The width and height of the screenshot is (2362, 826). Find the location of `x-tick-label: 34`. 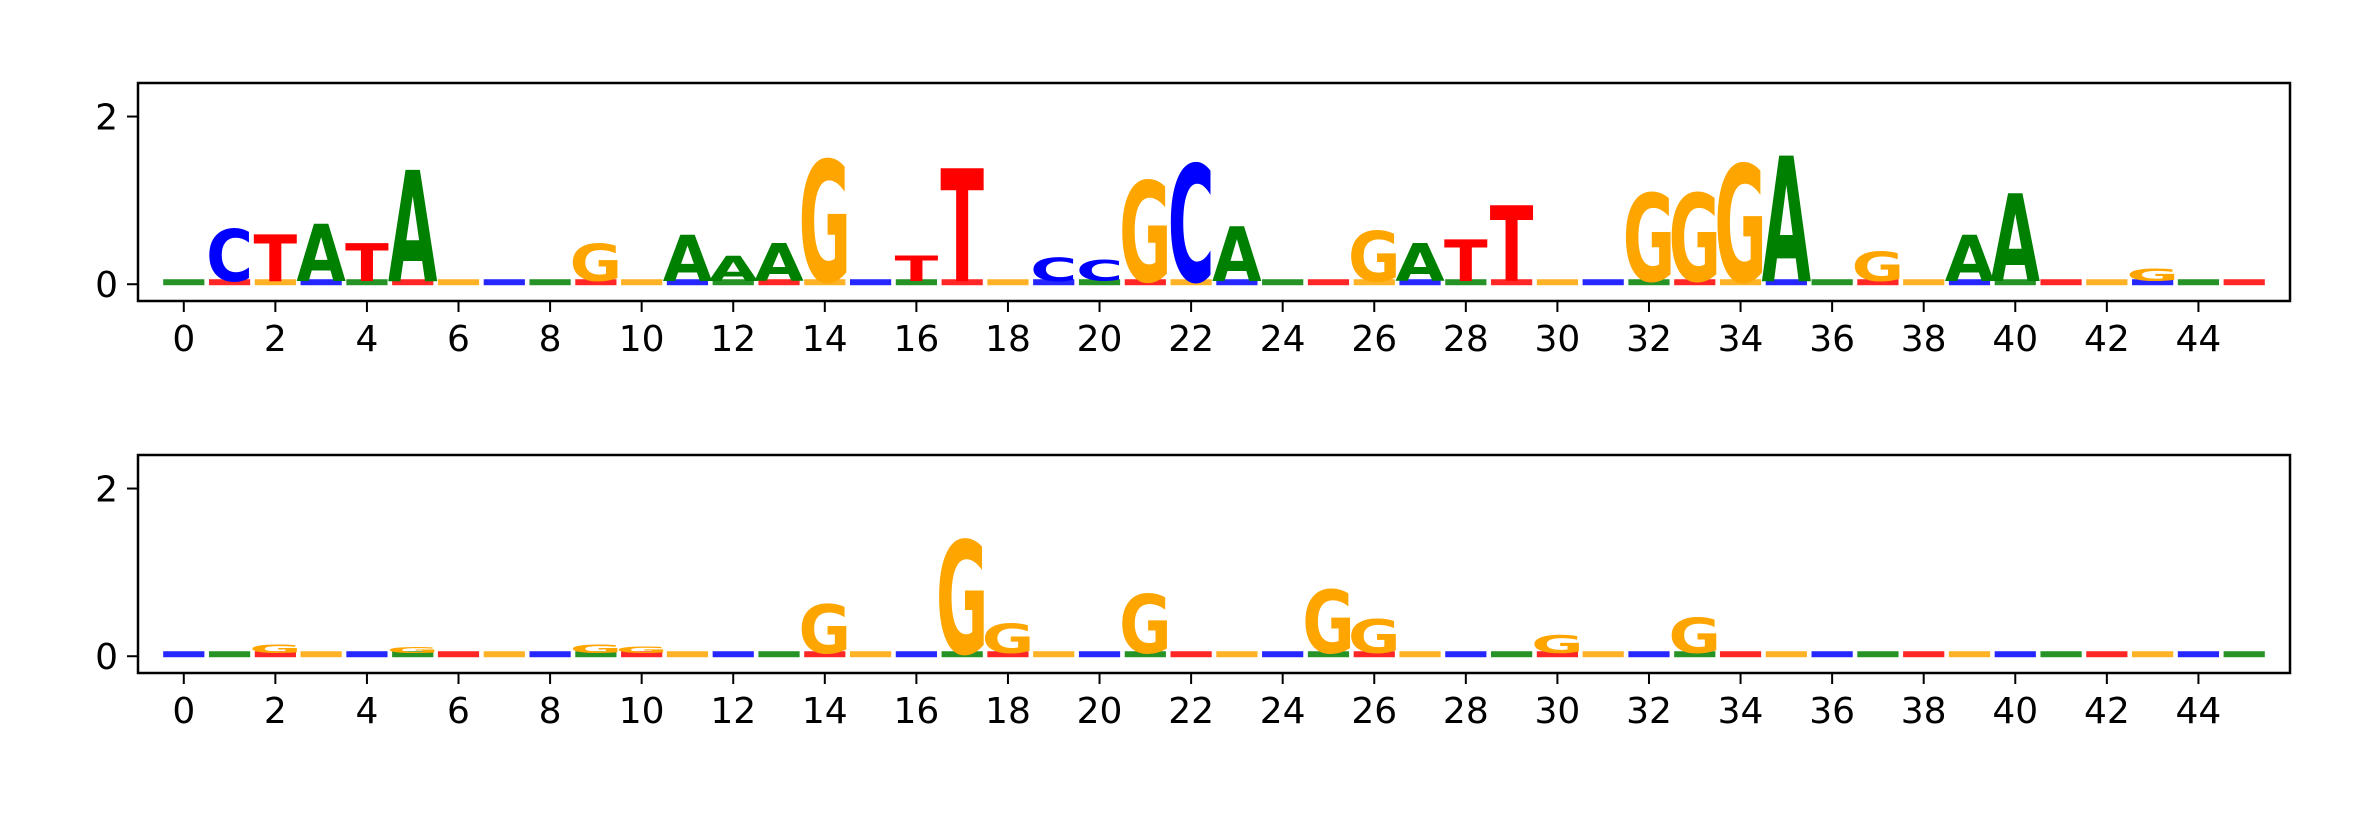

x-tick-label: 34 is located at coordinates (1741, 711).